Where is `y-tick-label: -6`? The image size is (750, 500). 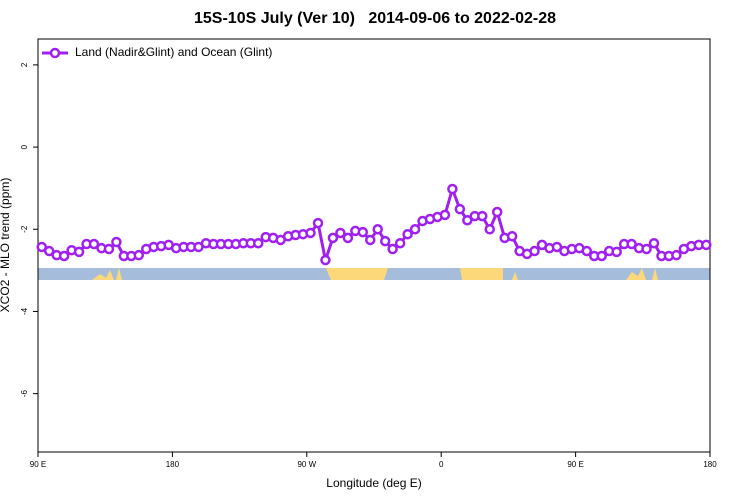 y-tick-label: -6 is located at coordinates (24, 394).